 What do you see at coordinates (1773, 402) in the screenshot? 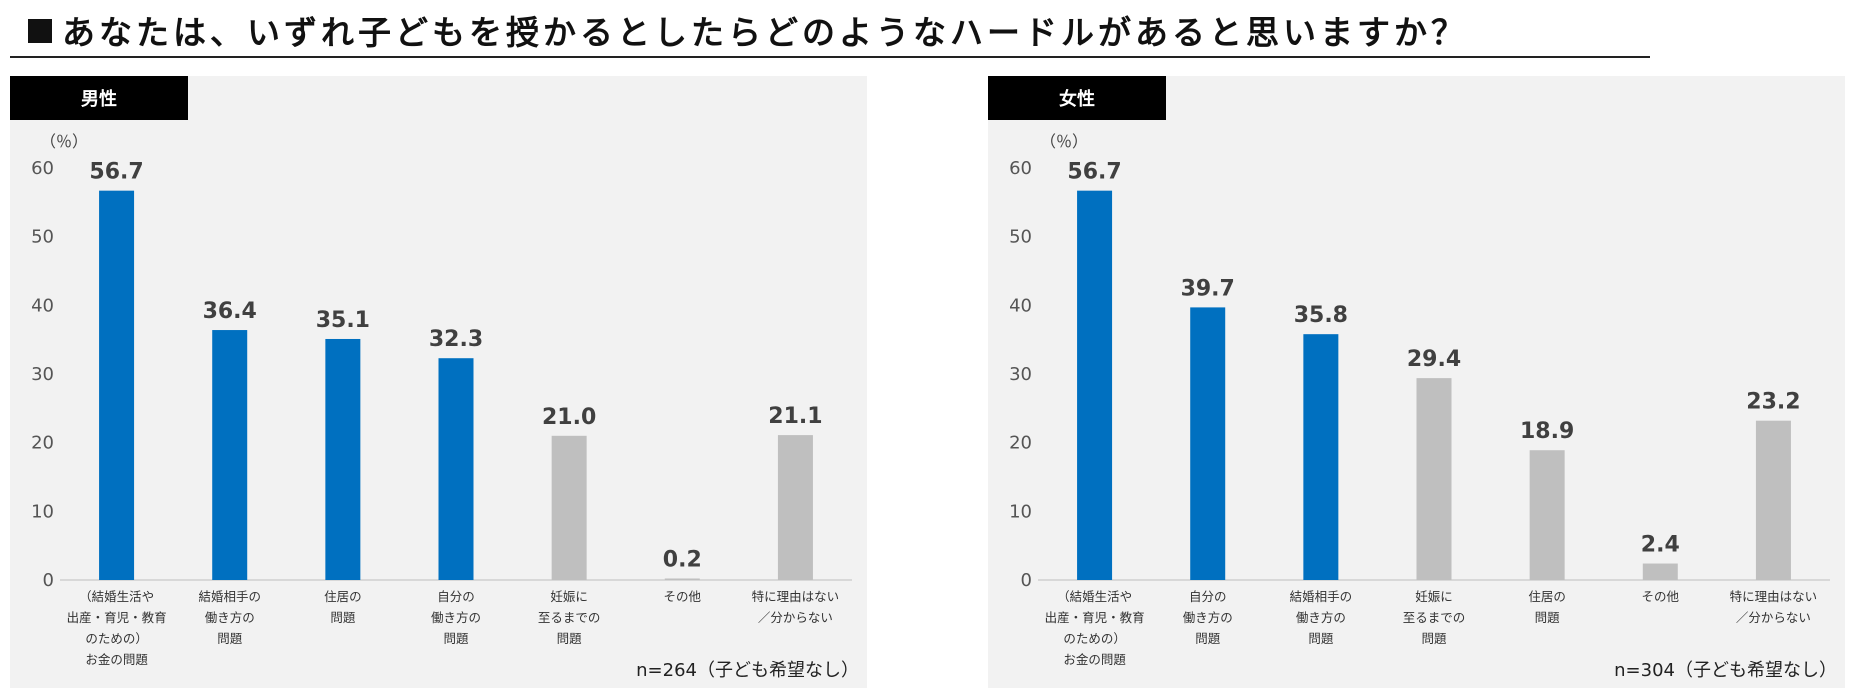
I see `data-label: 23.2` at bounding box center [1773, 402].